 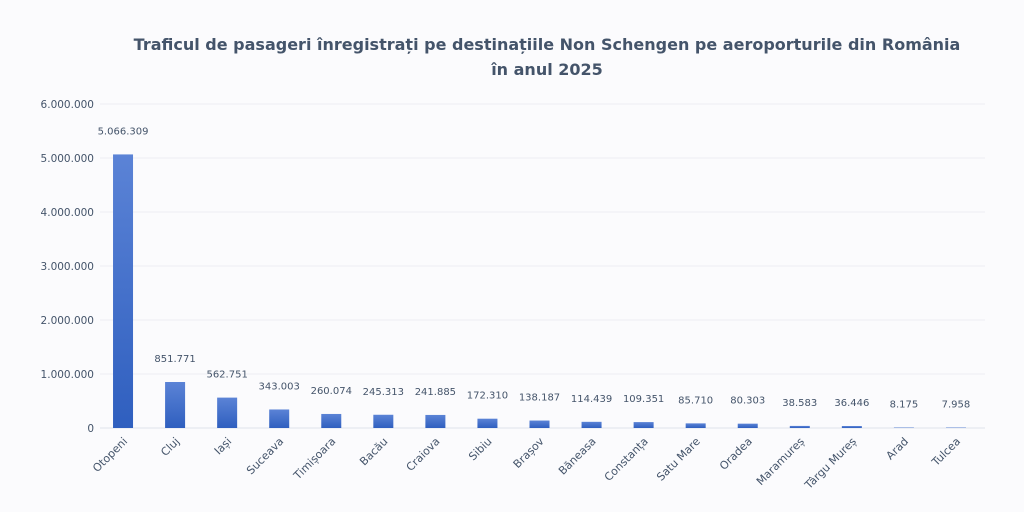 What do you see at coordinates (539, 398) in the screenshot?
I see `data-label: 138.187` at bounding box center [539, 398].